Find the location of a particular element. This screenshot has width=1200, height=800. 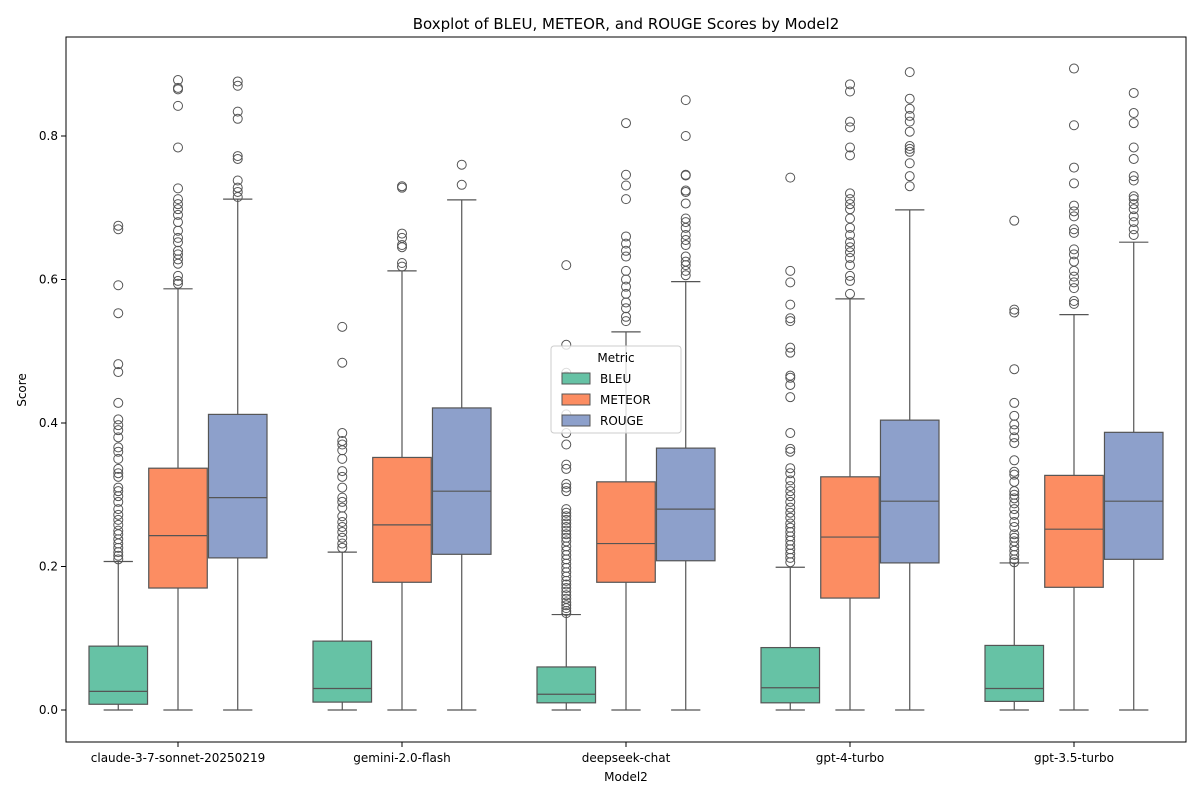

x-axis-title: Model2 is located at coordinates (626, 777).